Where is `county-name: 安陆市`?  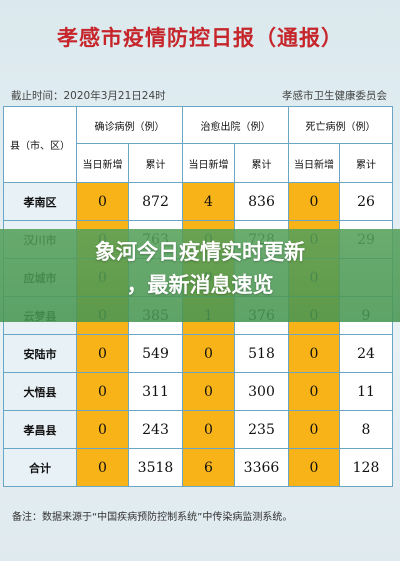
county-name: 安陆市 is located at coordinates (40, 353).